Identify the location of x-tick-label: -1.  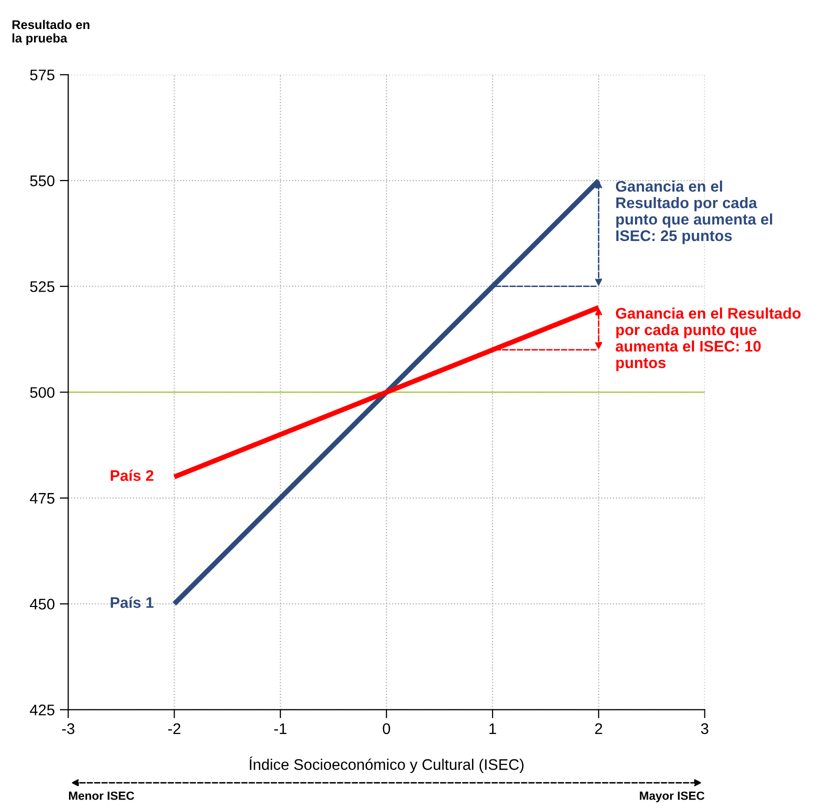
(280, 728).